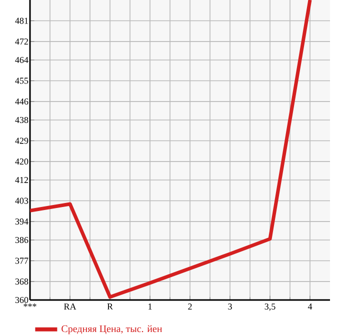 The height and width of the screenshot is (335, 345). What do you see at coordinates (310, 307) in the screenshot?
I see `x-tick-label: 4` at bounding box center [310, 307].